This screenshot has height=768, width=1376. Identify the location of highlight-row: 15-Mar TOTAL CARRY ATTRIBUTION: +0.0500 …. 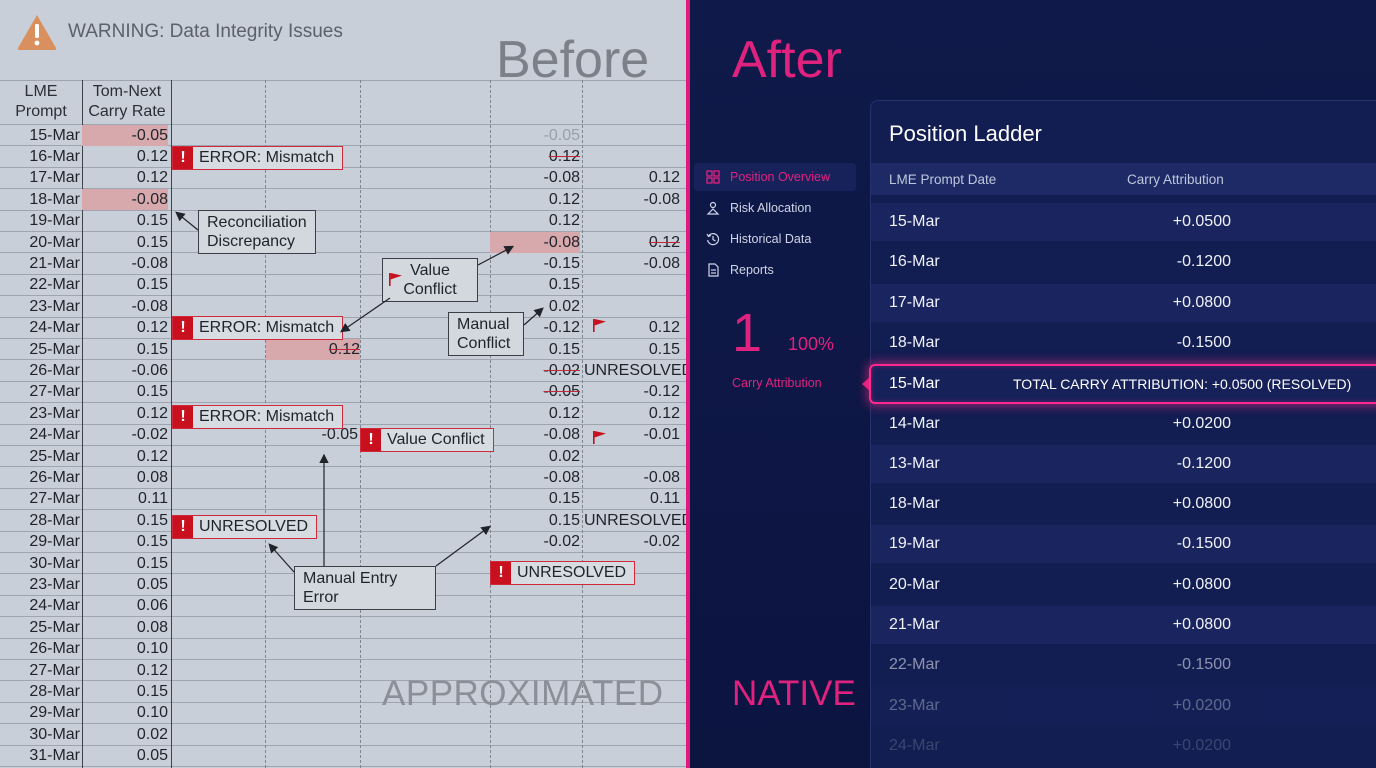
(1122, 384).